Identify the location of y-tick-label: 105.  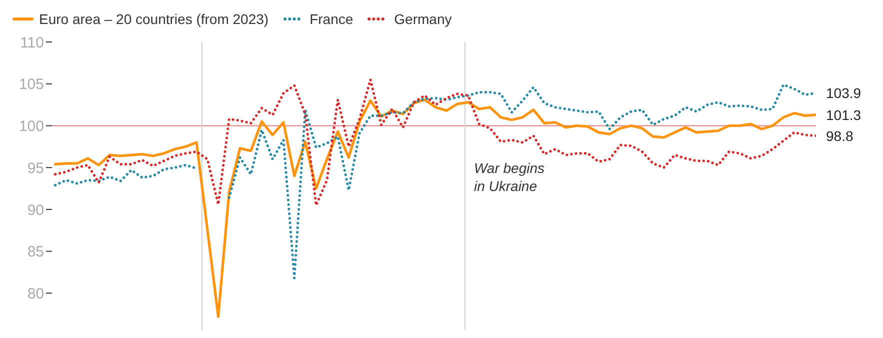
(31, 85).